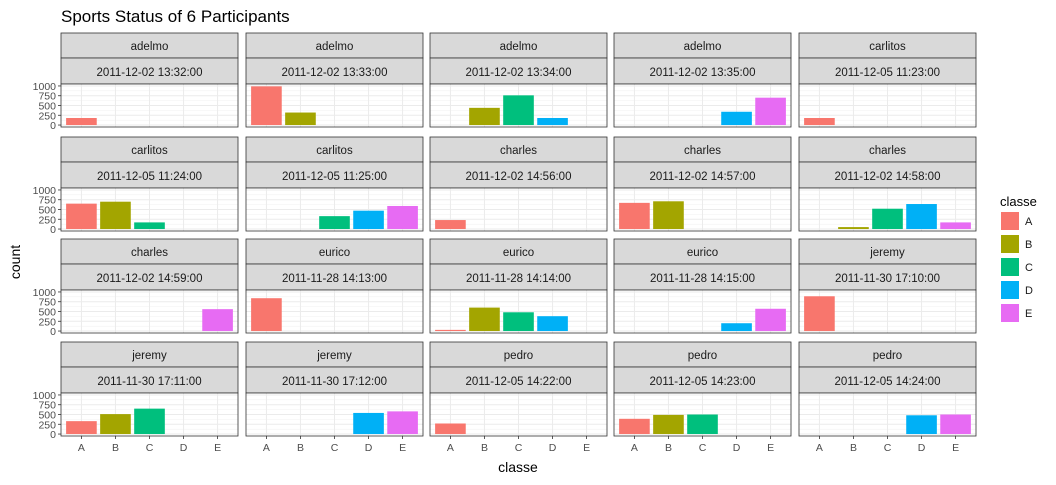 The height and width of the screenshot is (485, 1056). Describe the element at coordinates (702, 253) in the screenshot. I see `facet-user-label: eurico` at that location.